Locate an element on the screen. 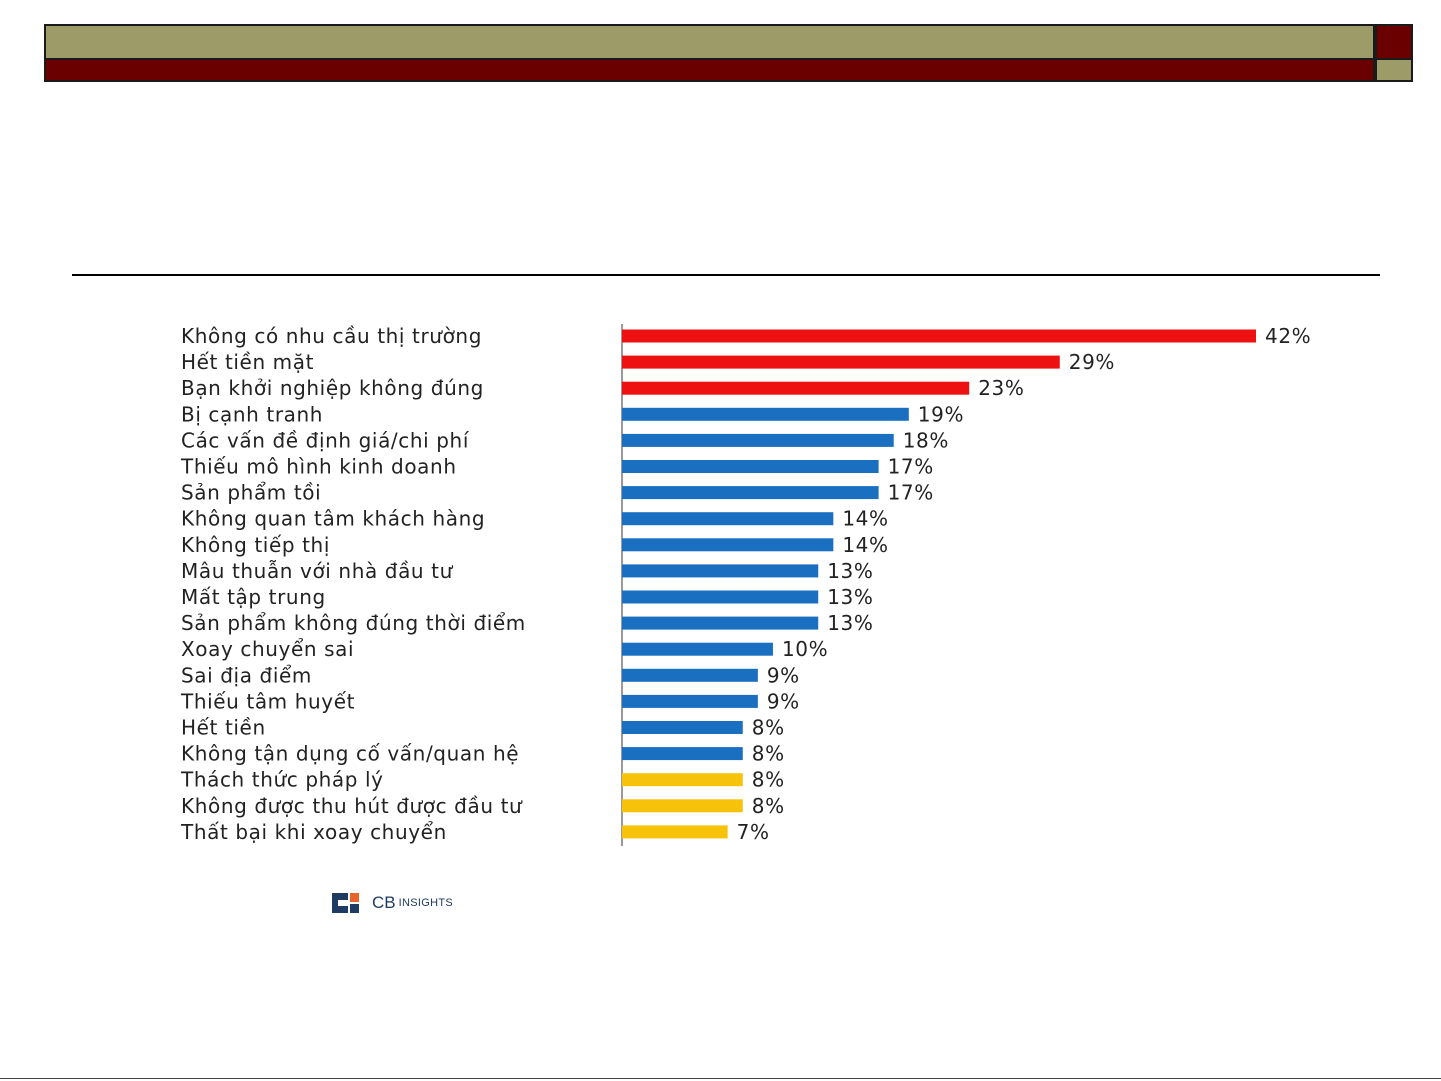 Image resolution: width=1441 pixels, height=1081 pixels. value-label: 18% is located at coordinates (926, 440).